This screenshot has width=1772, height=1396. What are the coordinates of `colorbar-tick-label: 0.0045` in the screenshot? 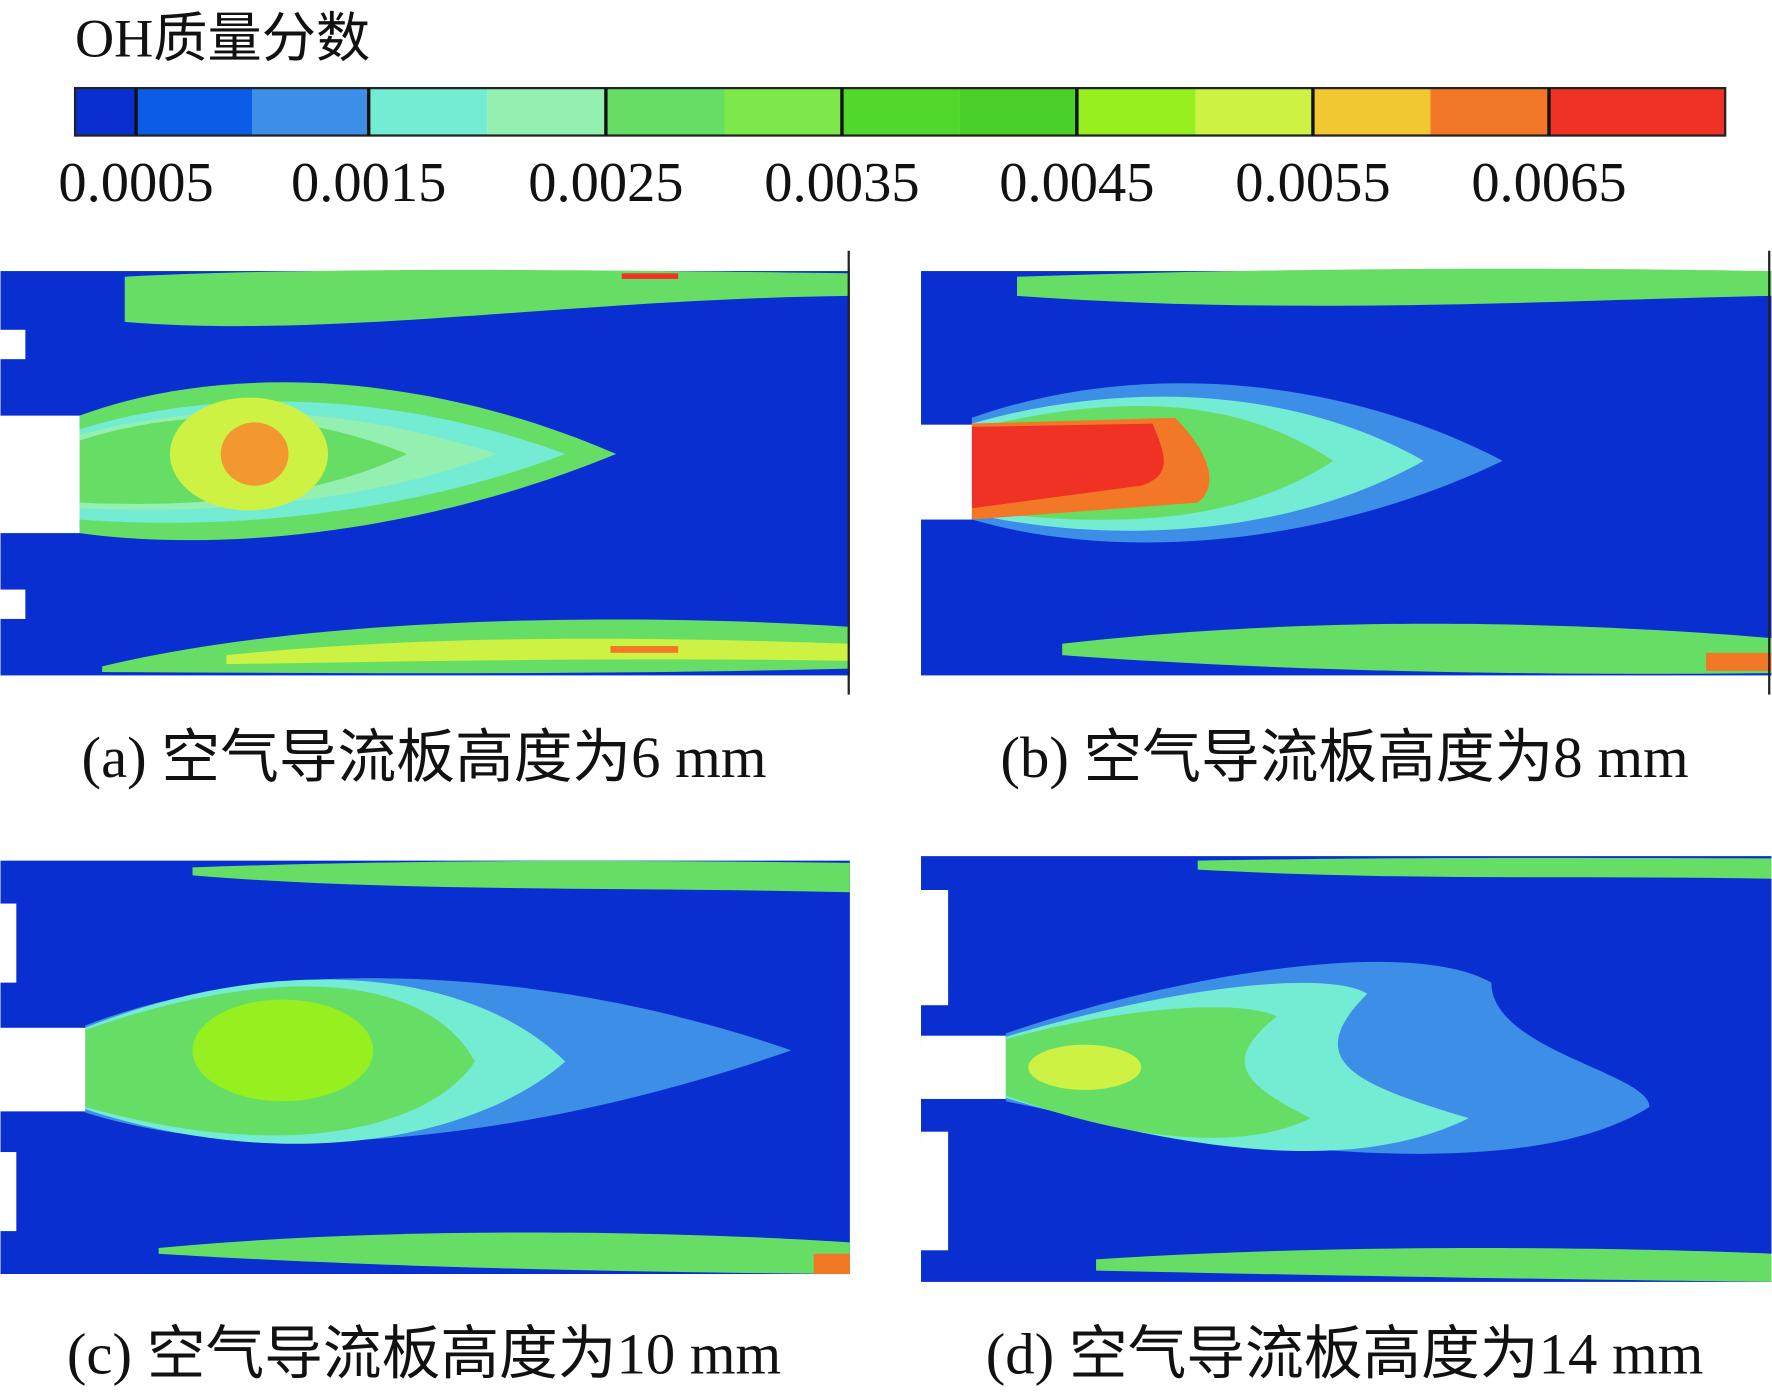 It's located at (1076, 183).